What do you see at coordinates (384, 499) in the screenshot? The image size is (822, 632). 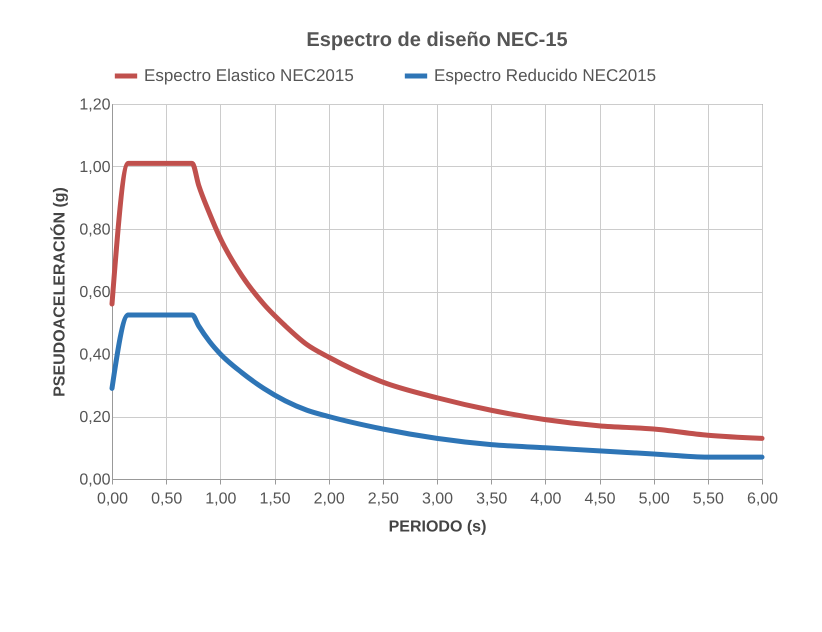 I see `x-tick-label: 2,50` at bounding box center [384, 499].